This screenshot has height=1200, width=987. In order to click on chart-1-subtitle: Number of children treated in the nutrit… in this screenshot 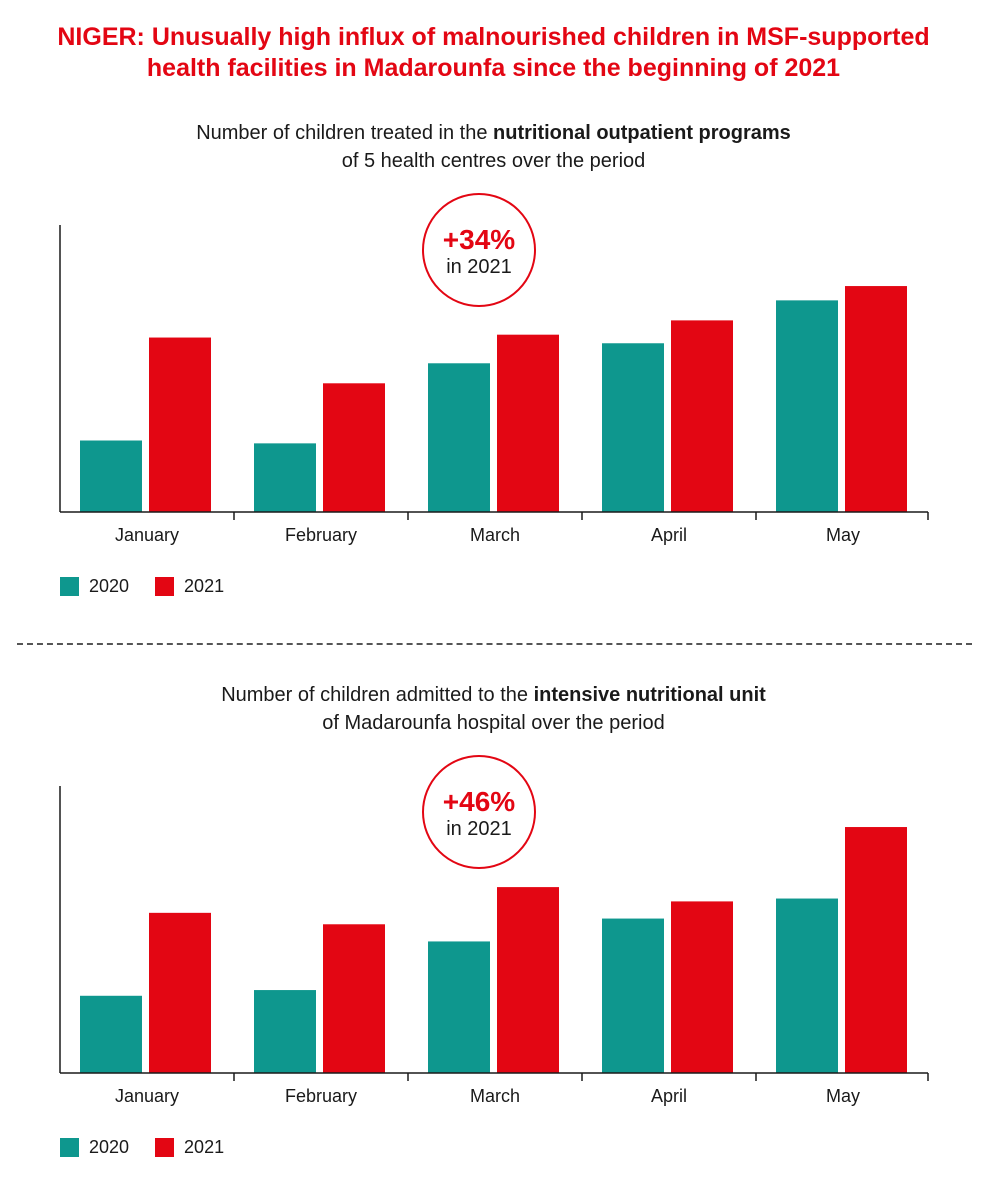, I will do `click(493, 147)`.